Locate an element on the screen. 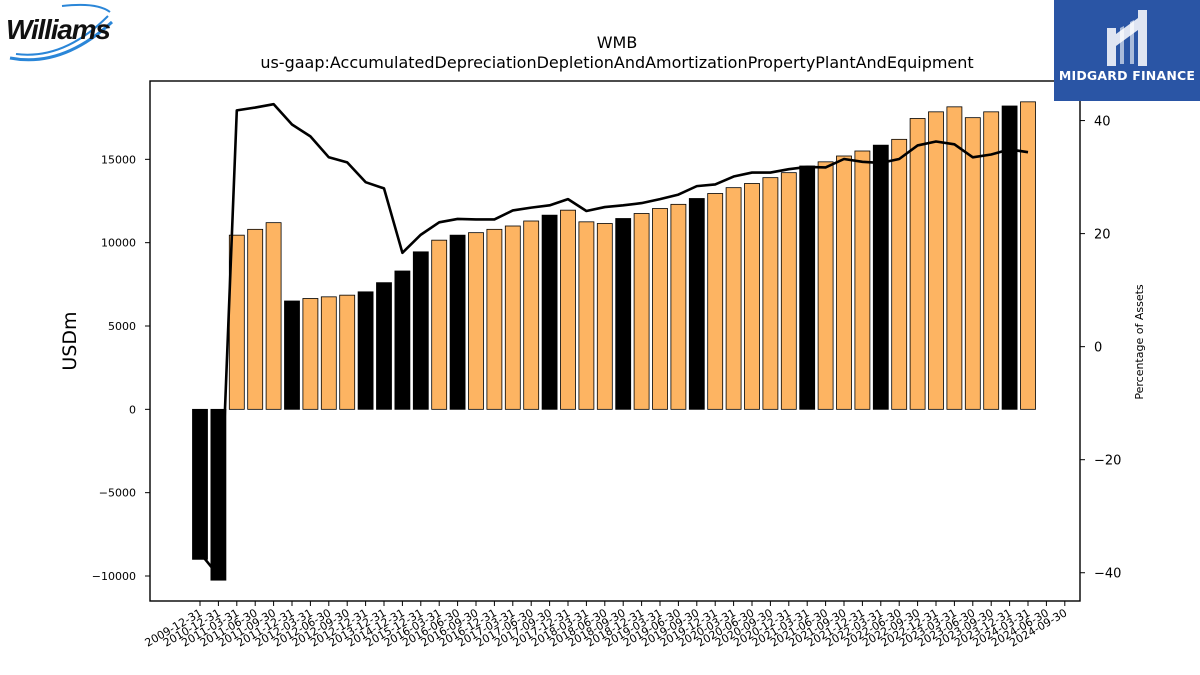 This screenshot has width=1200, height=675. midgard-finance-badge: MIDGARD FINANCE is located at coordinates (1127, 50).